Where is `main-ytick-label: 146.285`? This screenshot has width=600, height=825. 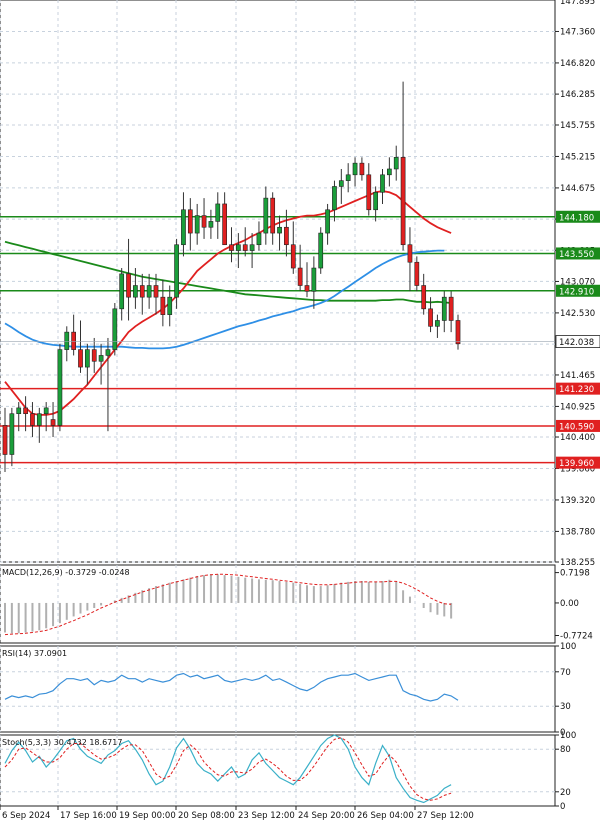
main-ytick-label: 146.285 is located at coordinates (577, 95).